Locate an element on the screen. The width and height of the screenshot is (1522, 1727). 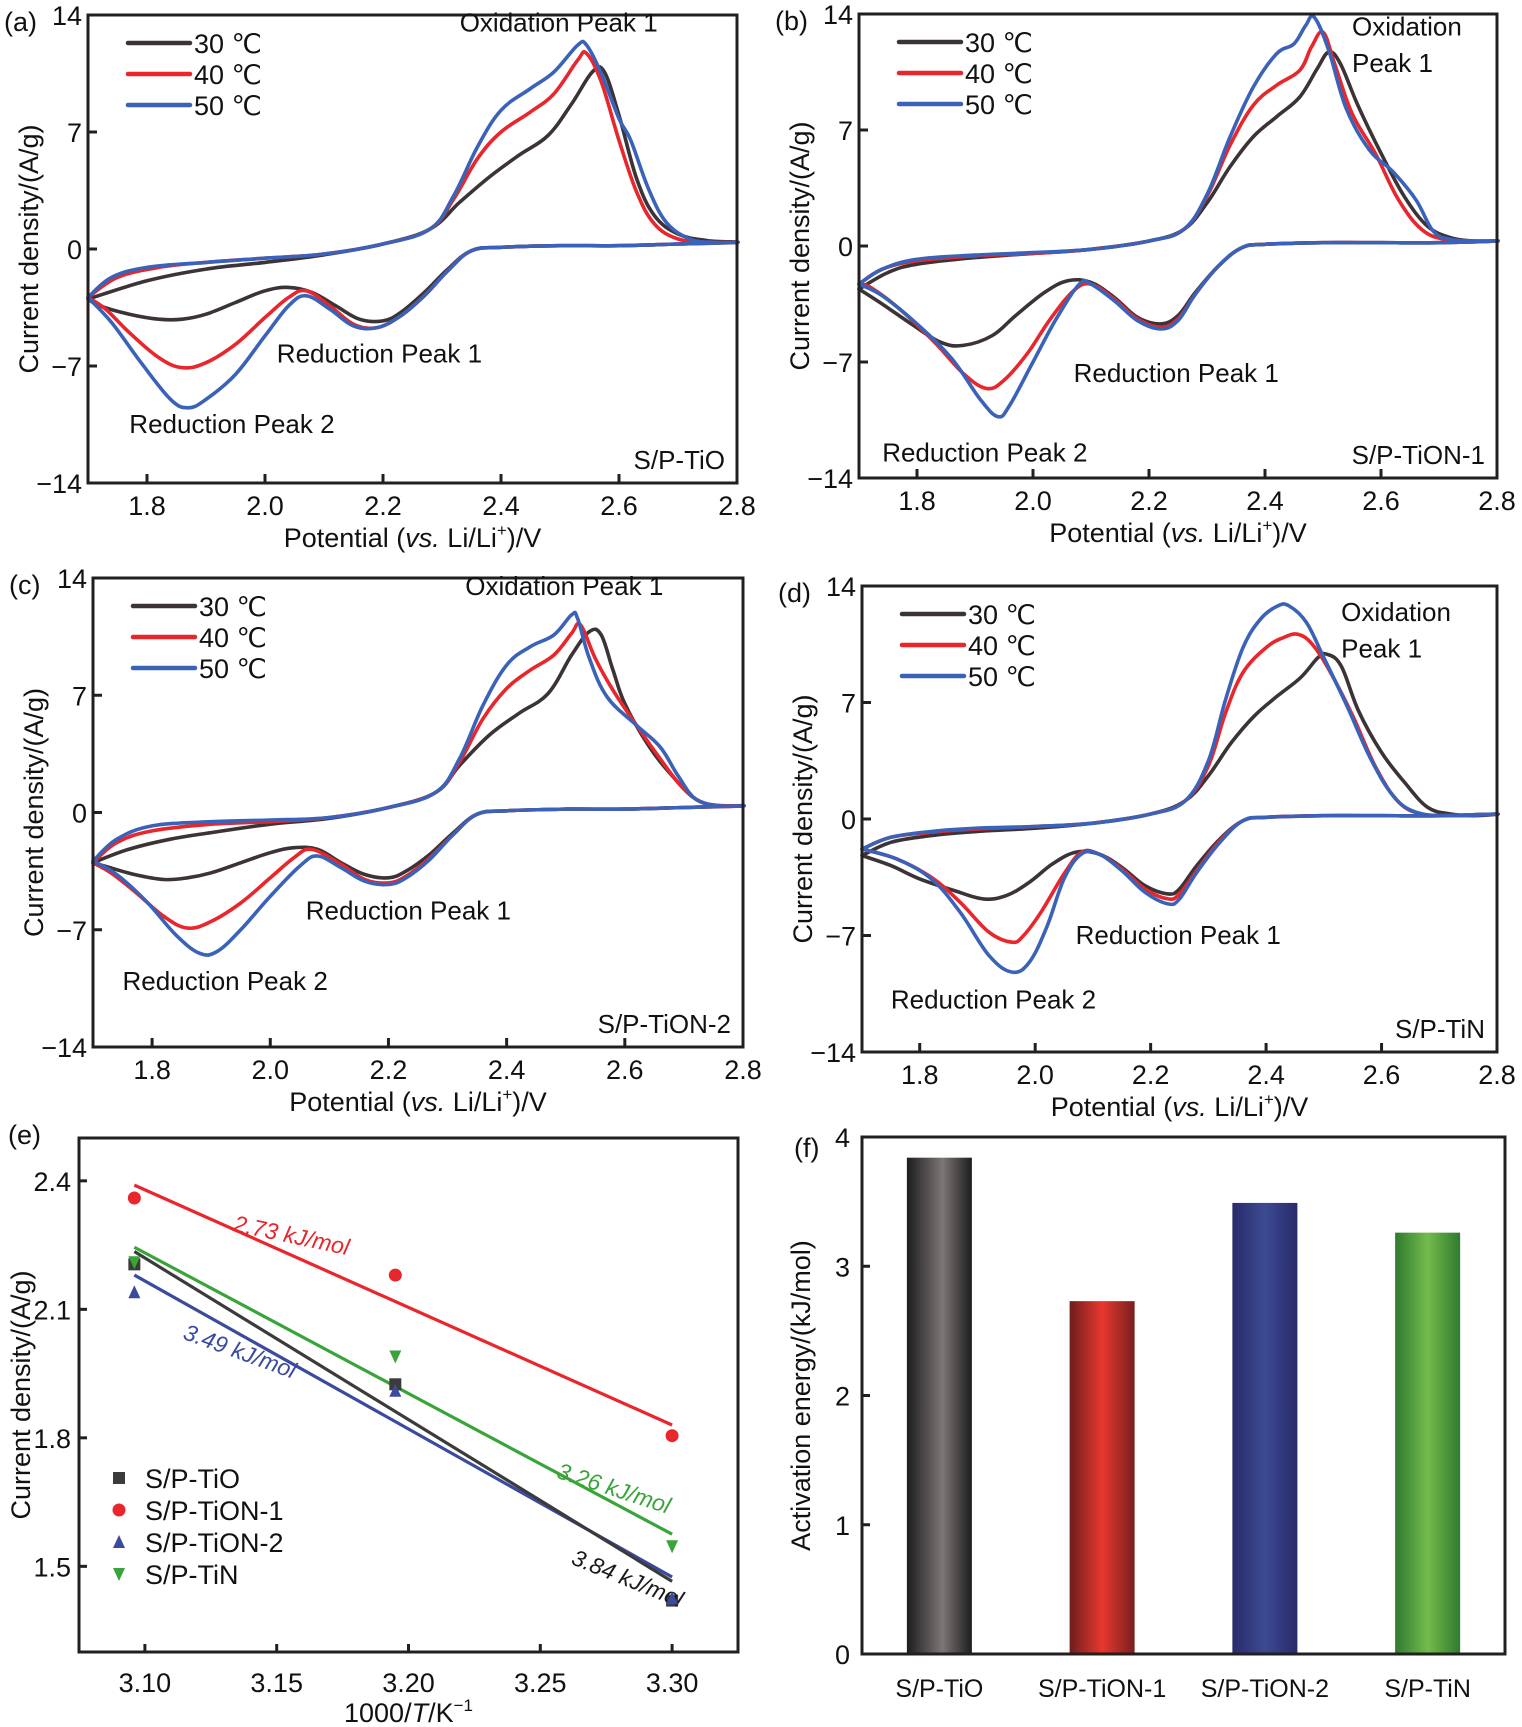
legend-marker-tion1 is located at coordinates (119, 1510).